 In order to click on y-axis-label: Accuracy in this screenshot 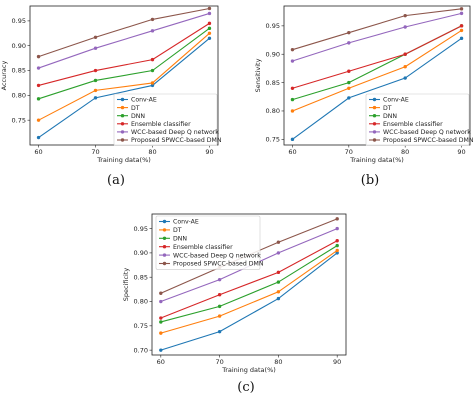, I will do `click(4, 76)`.